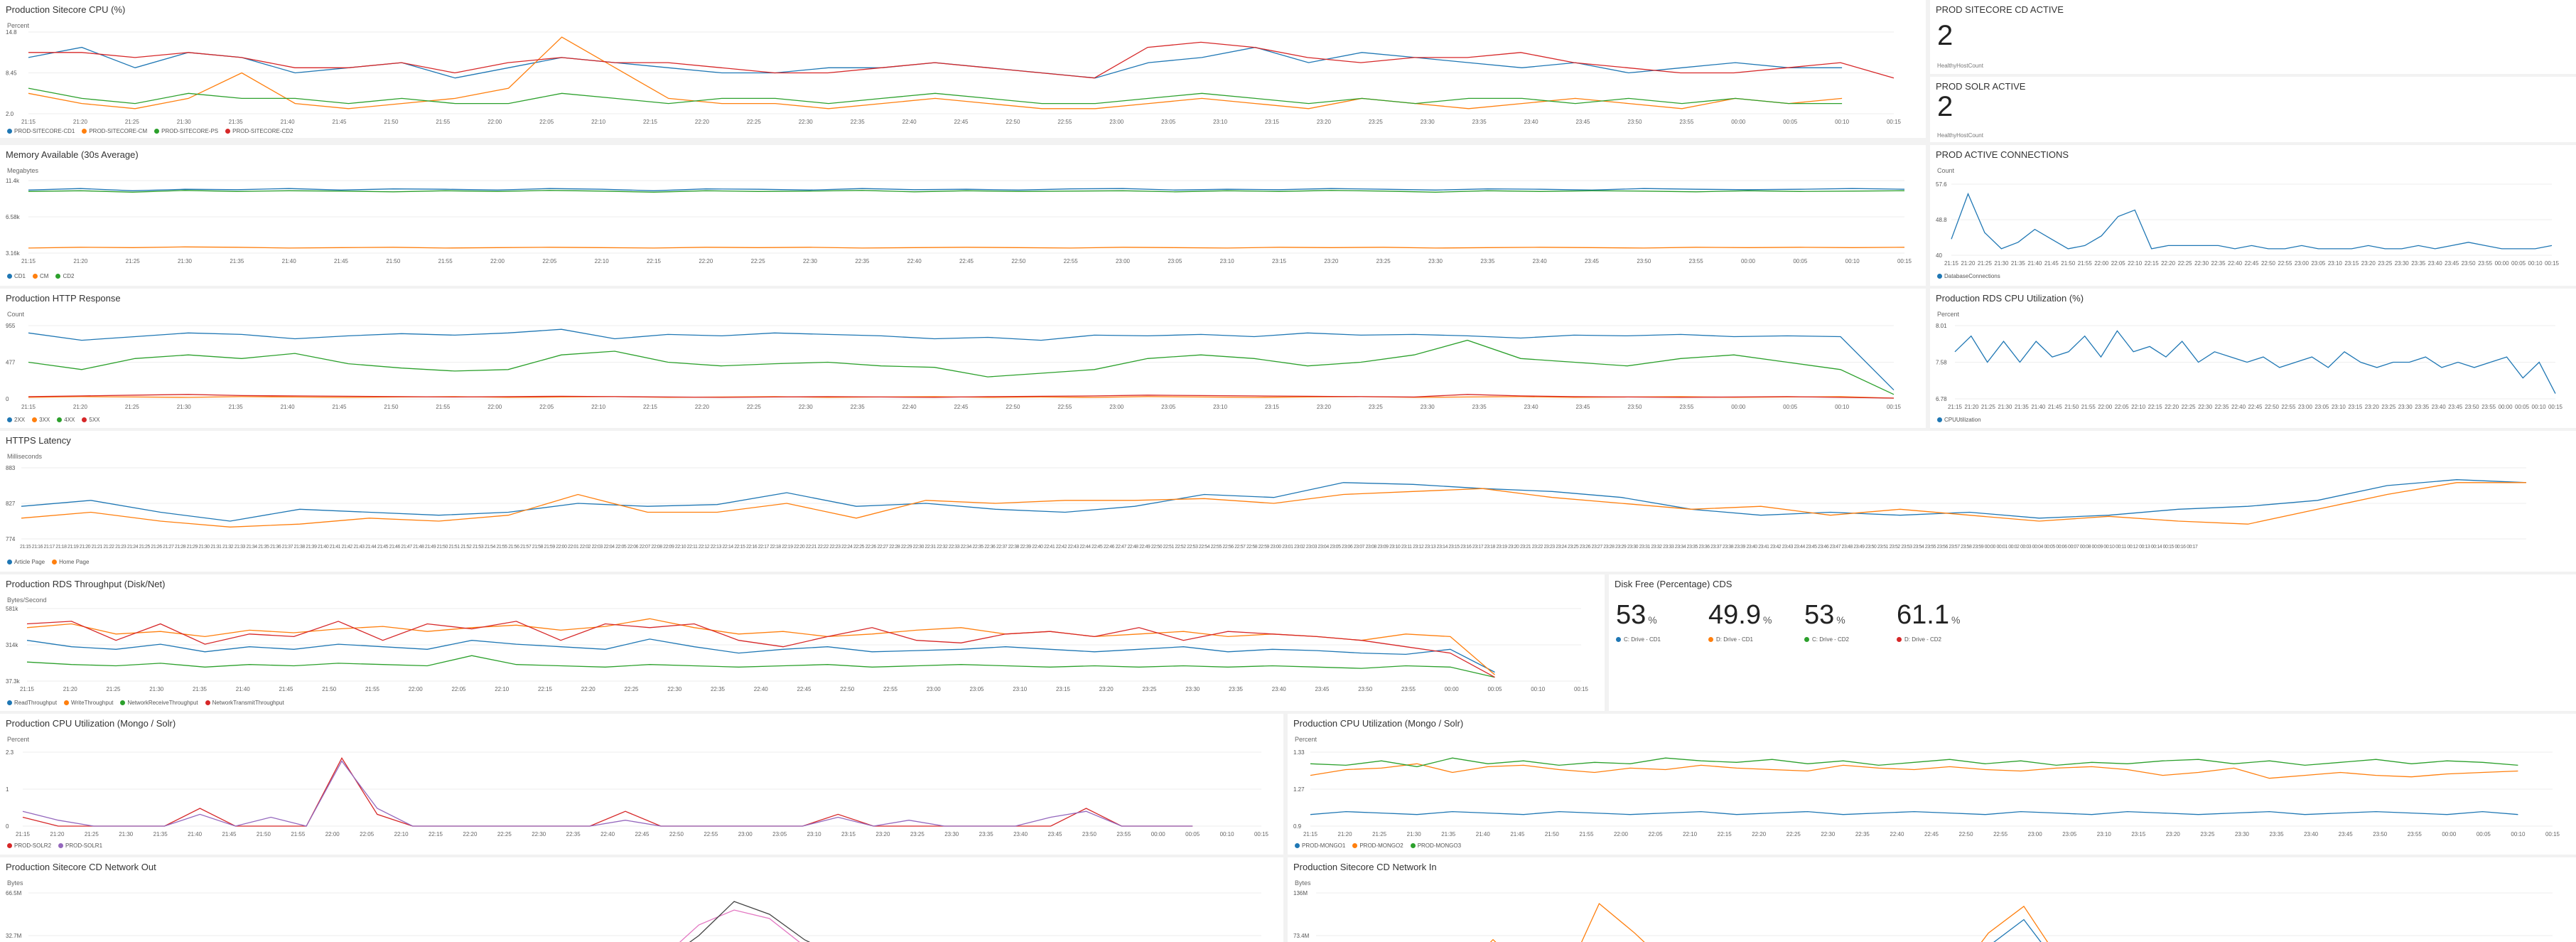  What do you see at coordinates (1895, 407) in the screenshot?
I see `x-tick-label: 00:15` at bounding box center [1895, 407].